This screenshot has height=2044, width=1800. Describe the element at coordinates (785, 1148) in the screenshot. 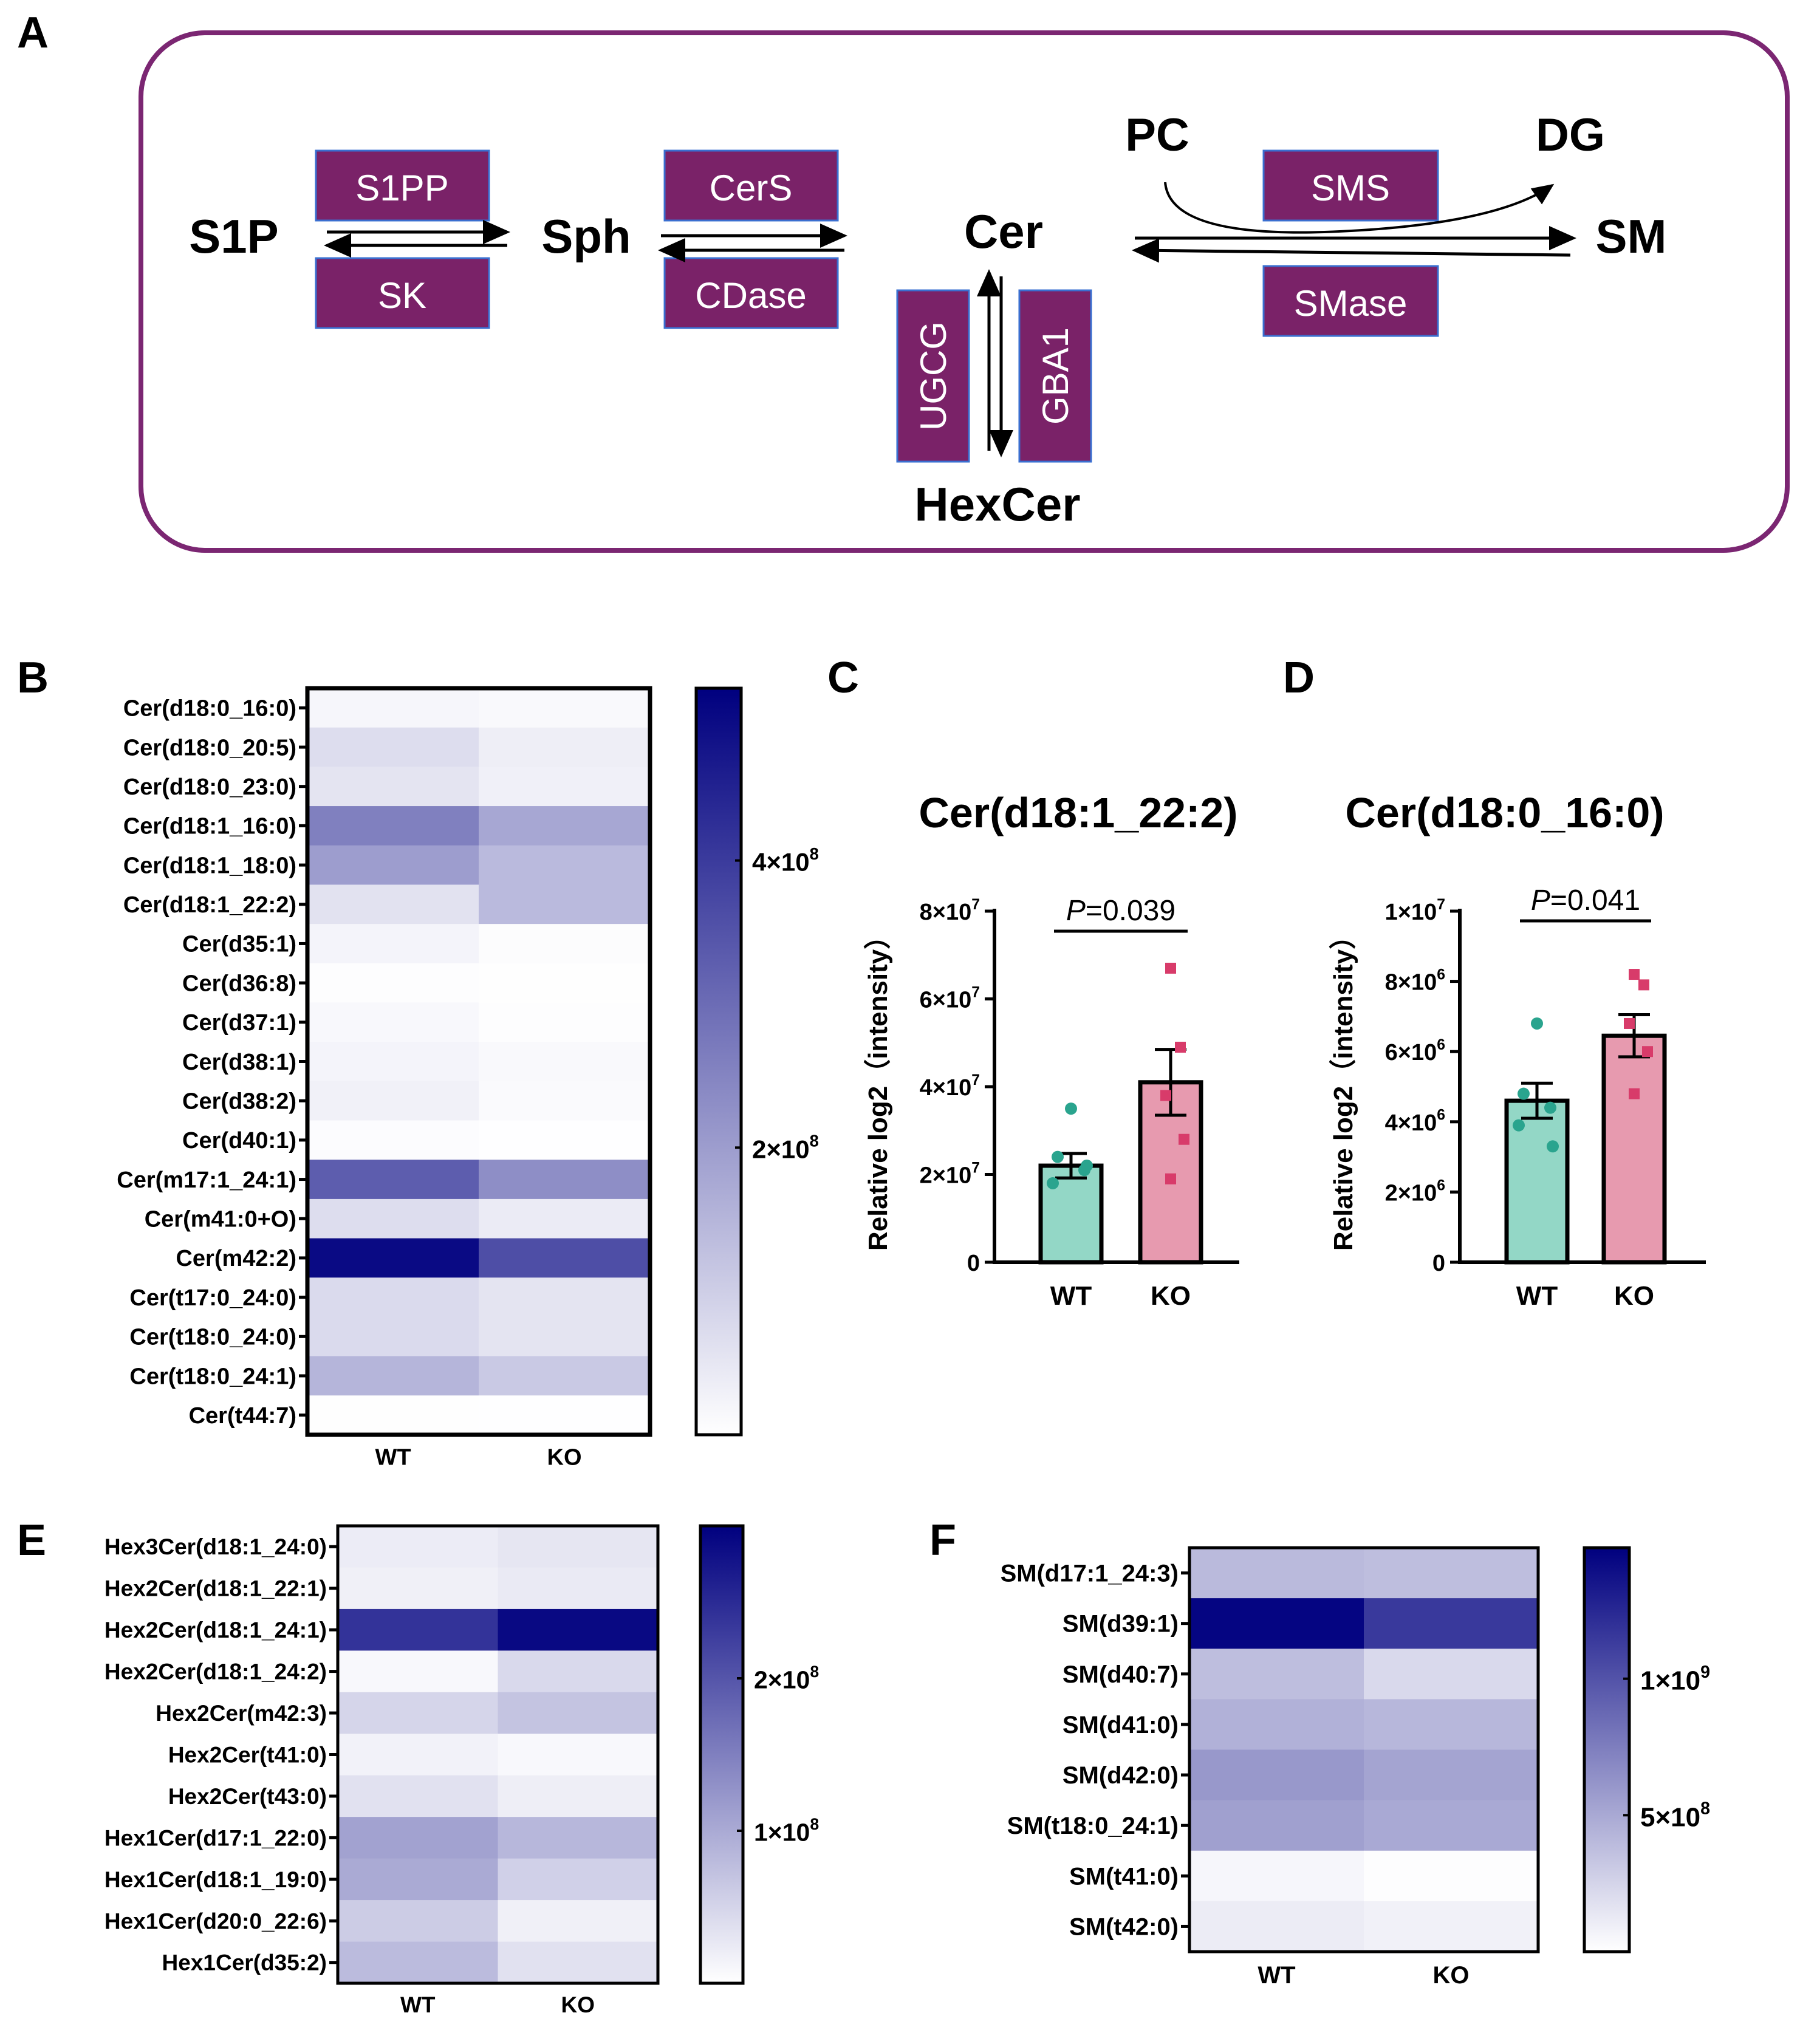

I see `colorbar-tick-label: 2×10⁸` at that location.